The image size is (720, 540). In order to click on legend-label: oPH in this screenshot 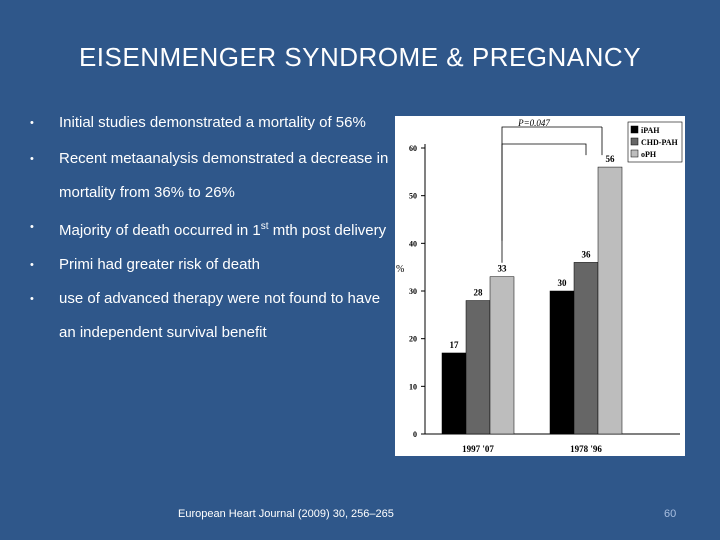, I will do `click(649, 154)`.